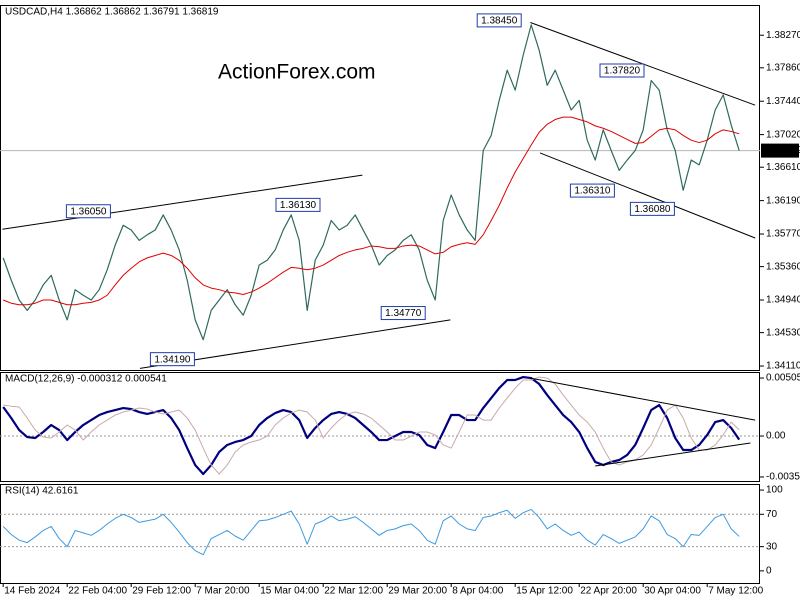 The image size is (800, 600). Describe the element at coordinates (776, 436) in the screenshot. I see `y-tick-label: 0.00` at that location.